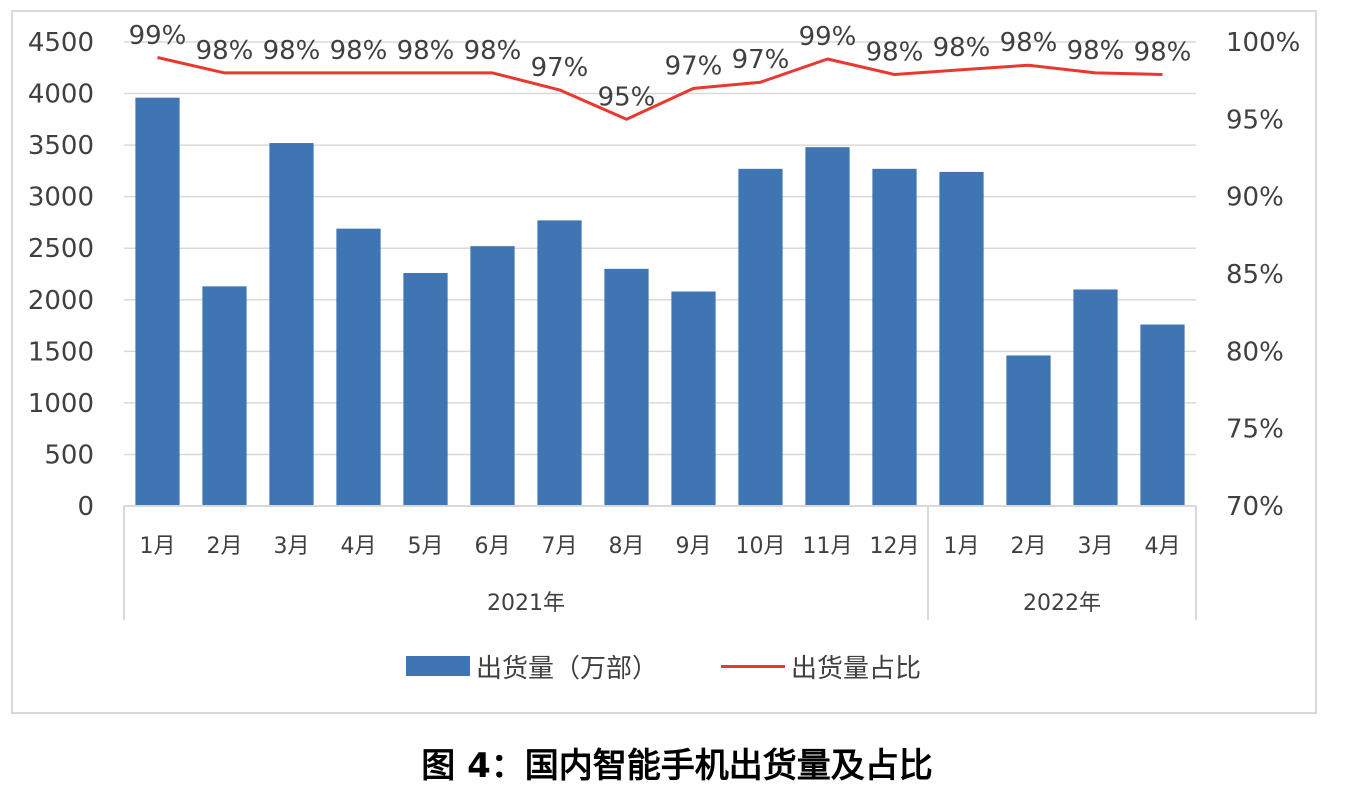  I want to click on y-left-tick-label: 2000, so click(61, 301).